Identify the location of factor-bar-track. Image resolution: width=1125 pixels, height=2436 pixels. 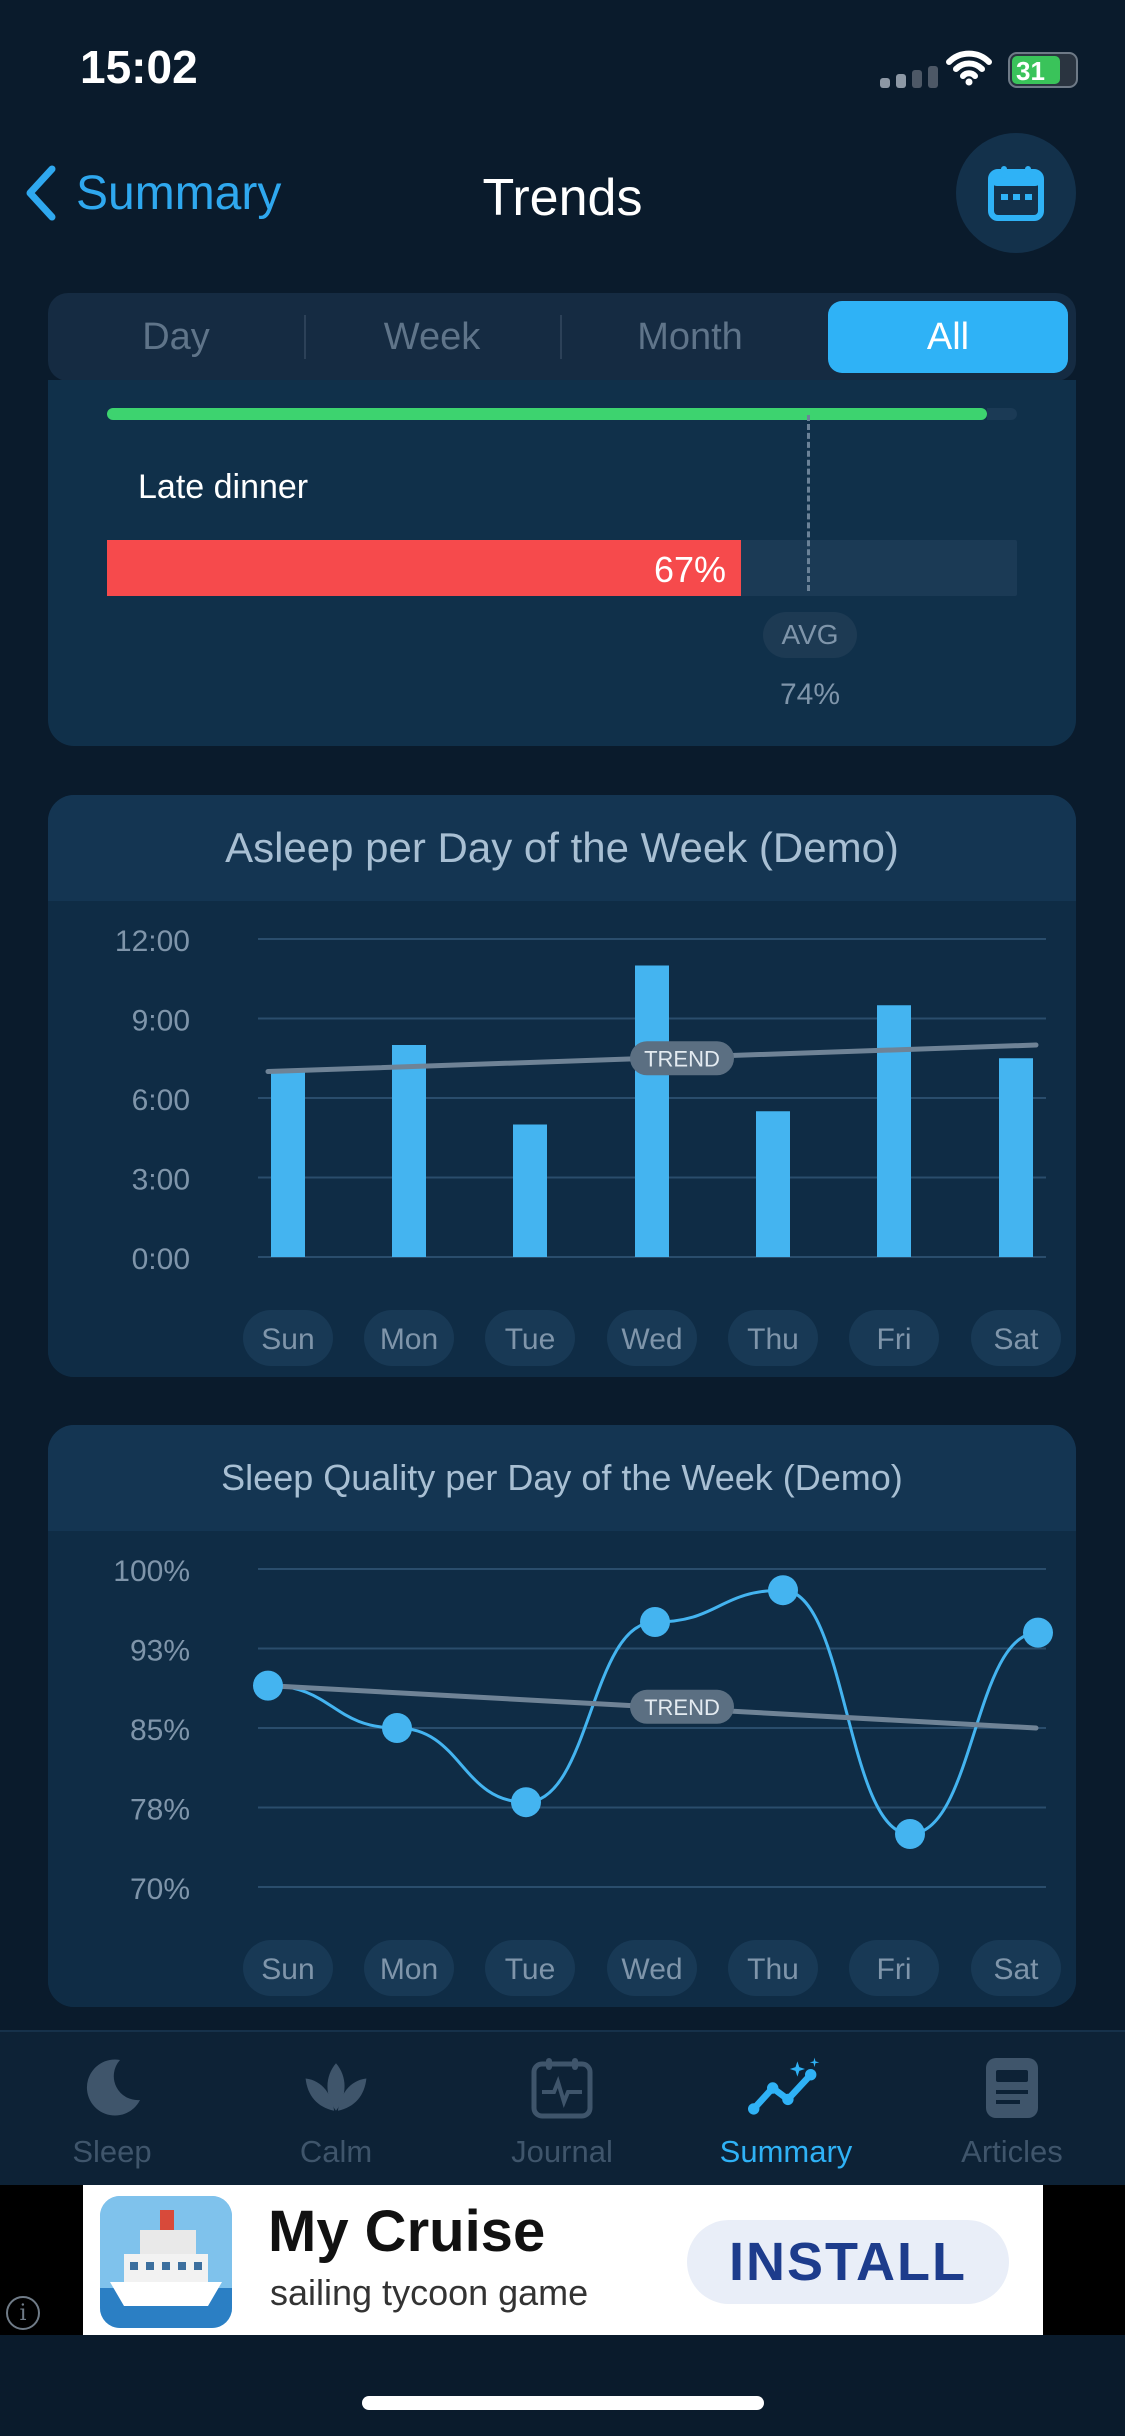
(1002, 414).